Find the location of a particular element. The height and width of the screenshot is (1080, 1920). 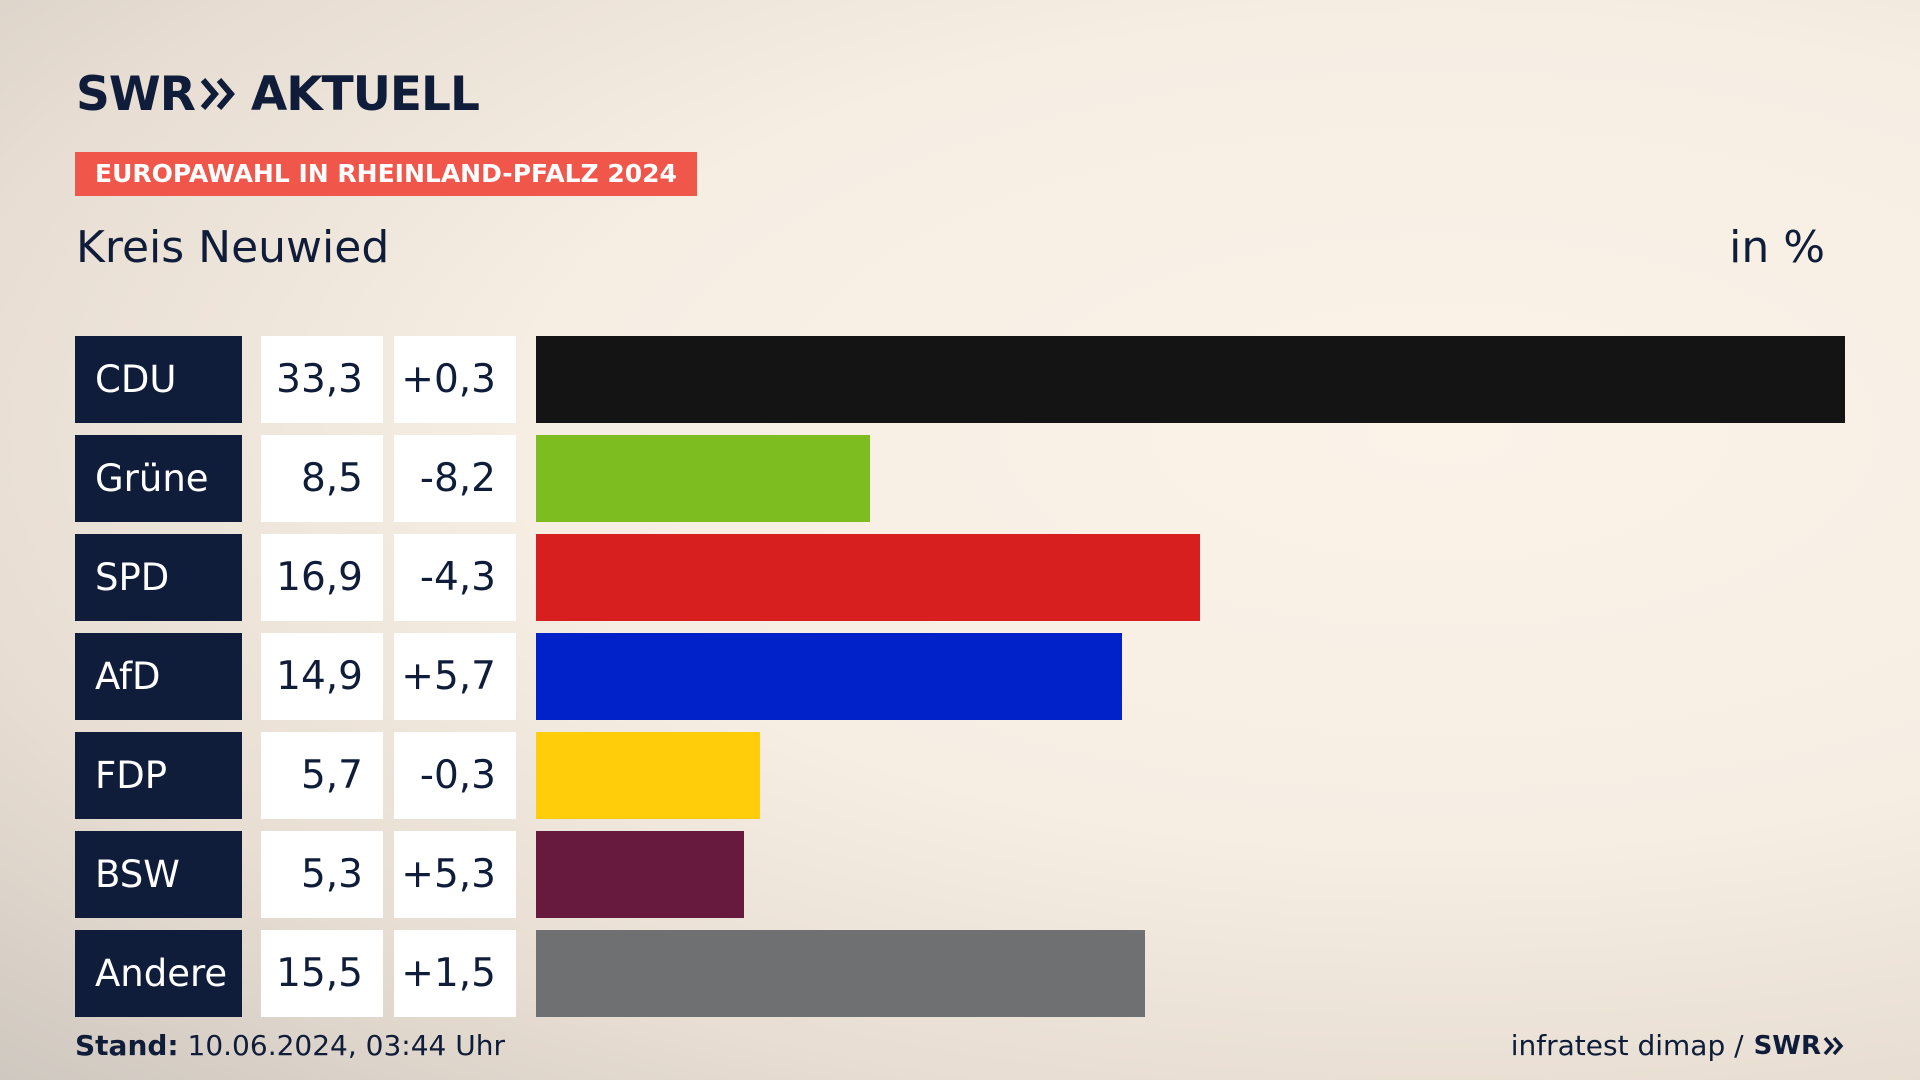

vote-share-value: 5,3 is located at coordinates (322, 874).